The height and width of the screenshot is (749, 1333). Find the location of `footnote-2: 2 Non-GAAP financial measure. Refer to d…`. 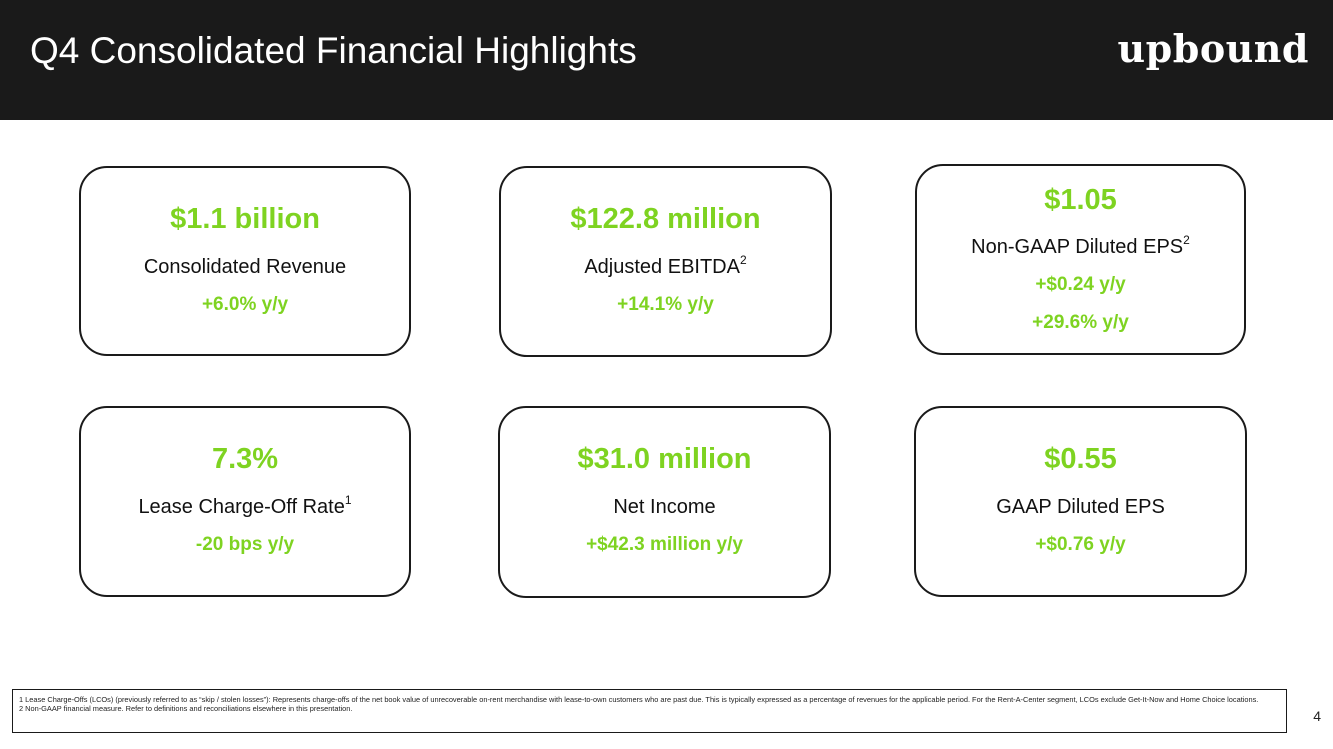

footnote-2: 2 Non-GAAP financial measure. Refer to d… is located at coordinates (186, 708).